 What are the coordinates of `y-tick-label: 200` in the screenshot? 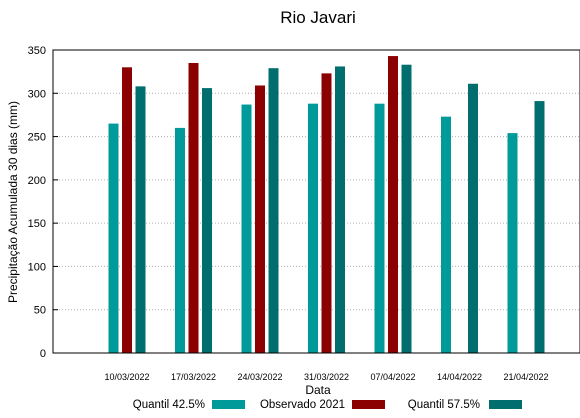 It's located at (37, 181).